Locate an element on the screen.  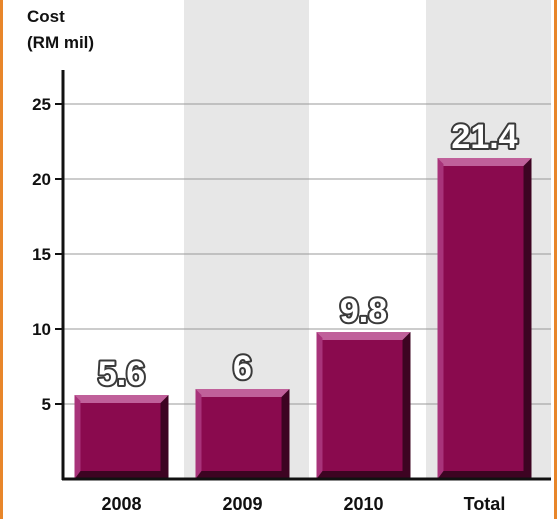
data-label-Total: 21.4 is located at coordinates (484, 137).